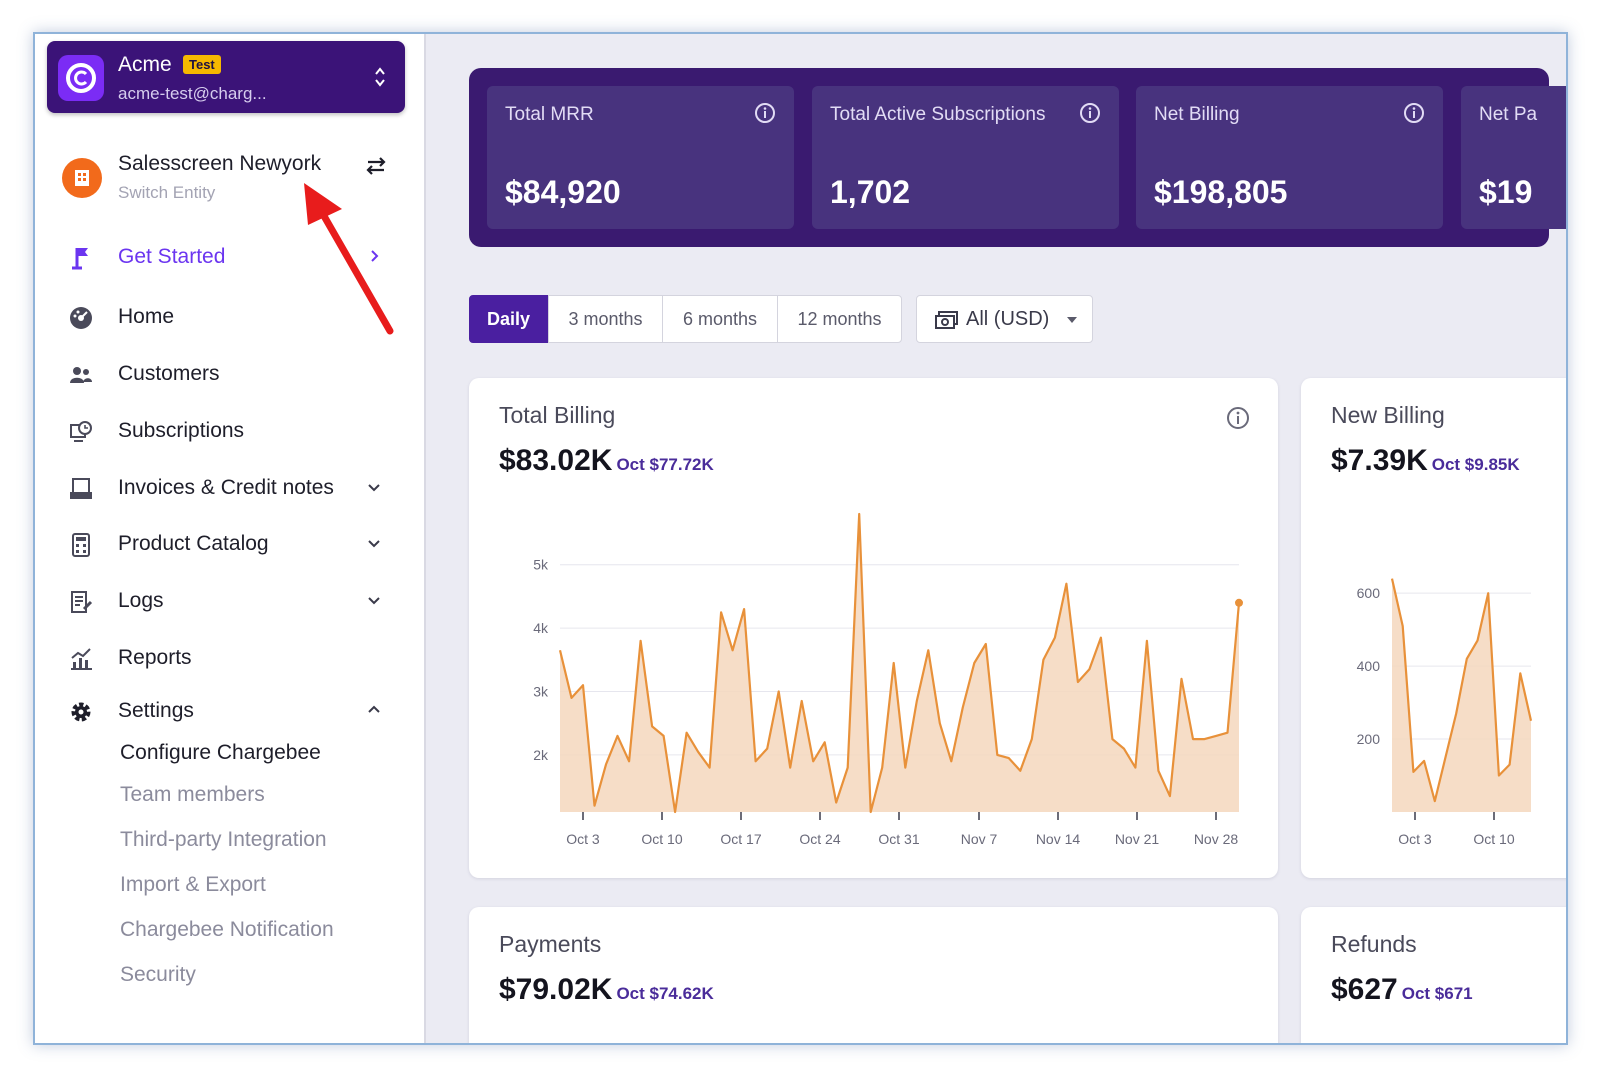 This screenshot has height=1079, width=1600. Describe the element at coordinates (1239, 602) in the screenshot. I see `data-point` at that location.